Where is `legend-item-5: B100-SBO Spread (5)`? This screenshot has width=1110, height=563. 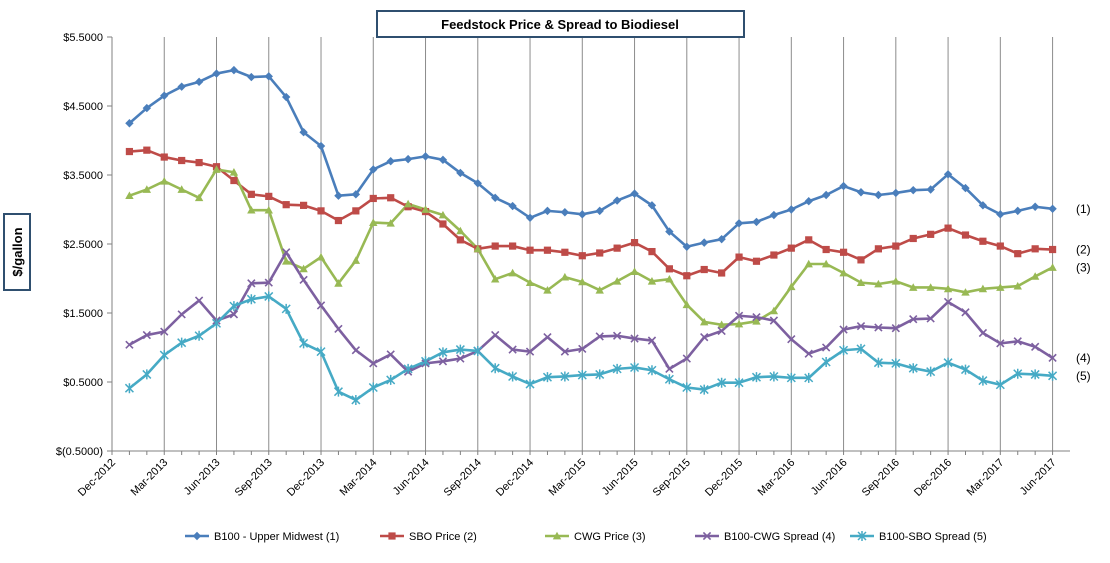
legend-item-5: B100-SBO Spread (5) is located at coordinates (918, 537).